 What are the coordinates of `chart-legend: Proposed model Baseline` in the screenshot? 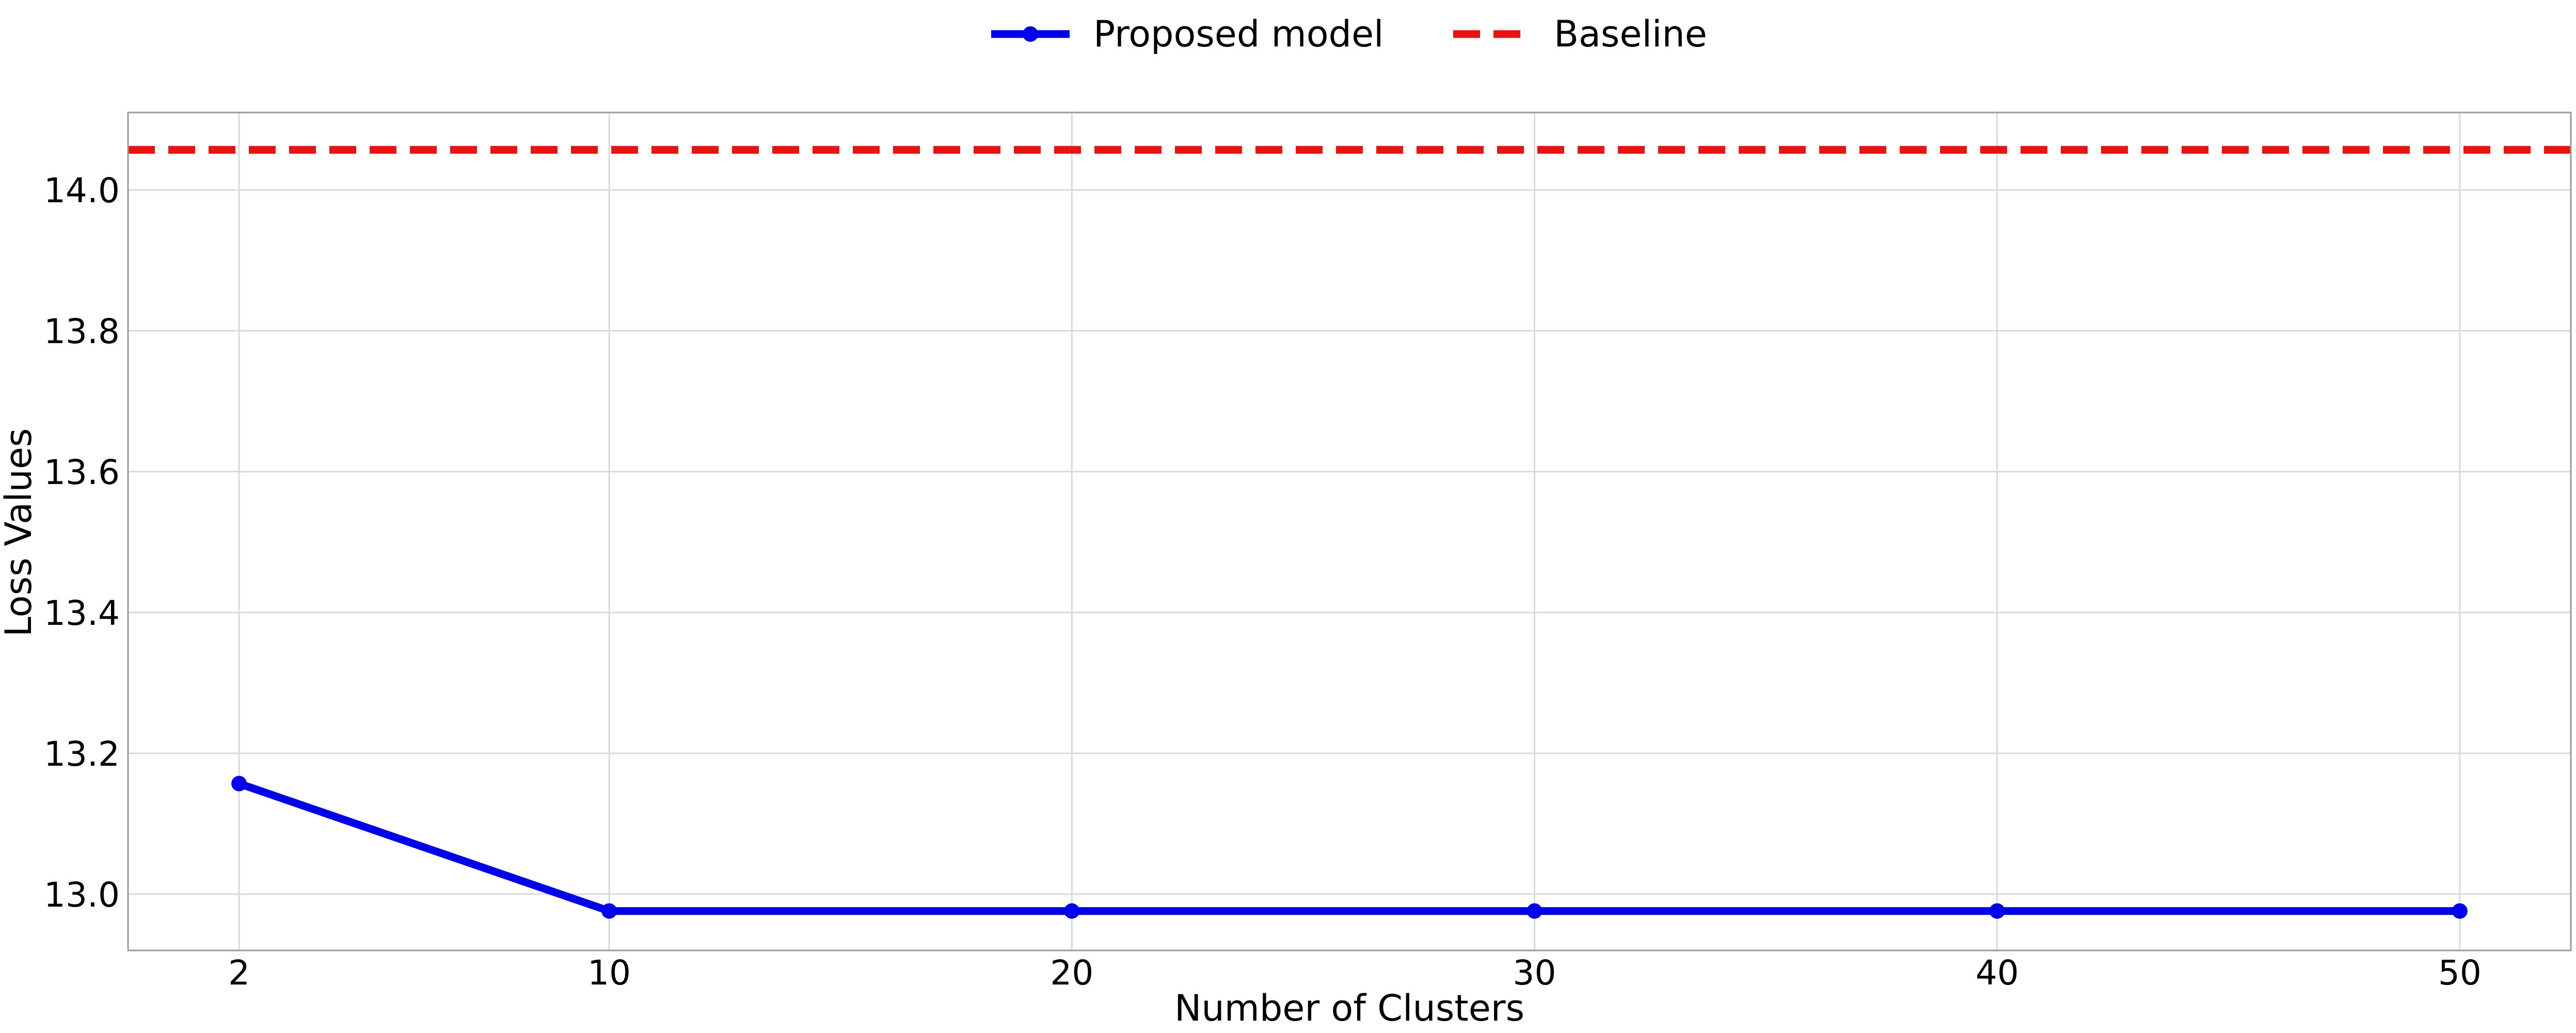 It's located at (1349, 34).